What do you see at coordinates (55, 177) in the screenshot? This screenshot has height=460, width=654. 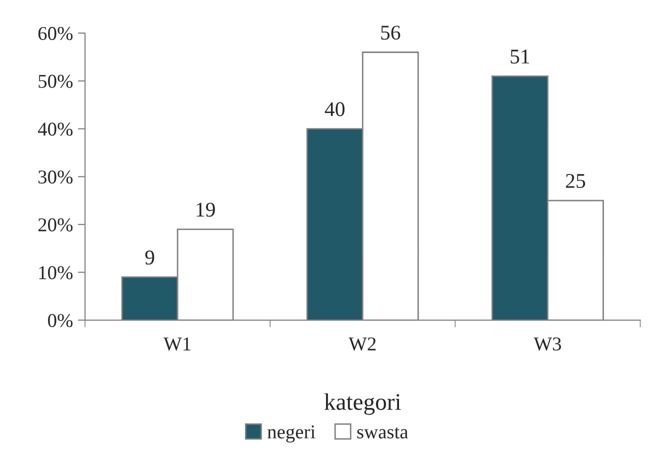 I see `y-tick-label: 30%` at bounding box center [55, 177].